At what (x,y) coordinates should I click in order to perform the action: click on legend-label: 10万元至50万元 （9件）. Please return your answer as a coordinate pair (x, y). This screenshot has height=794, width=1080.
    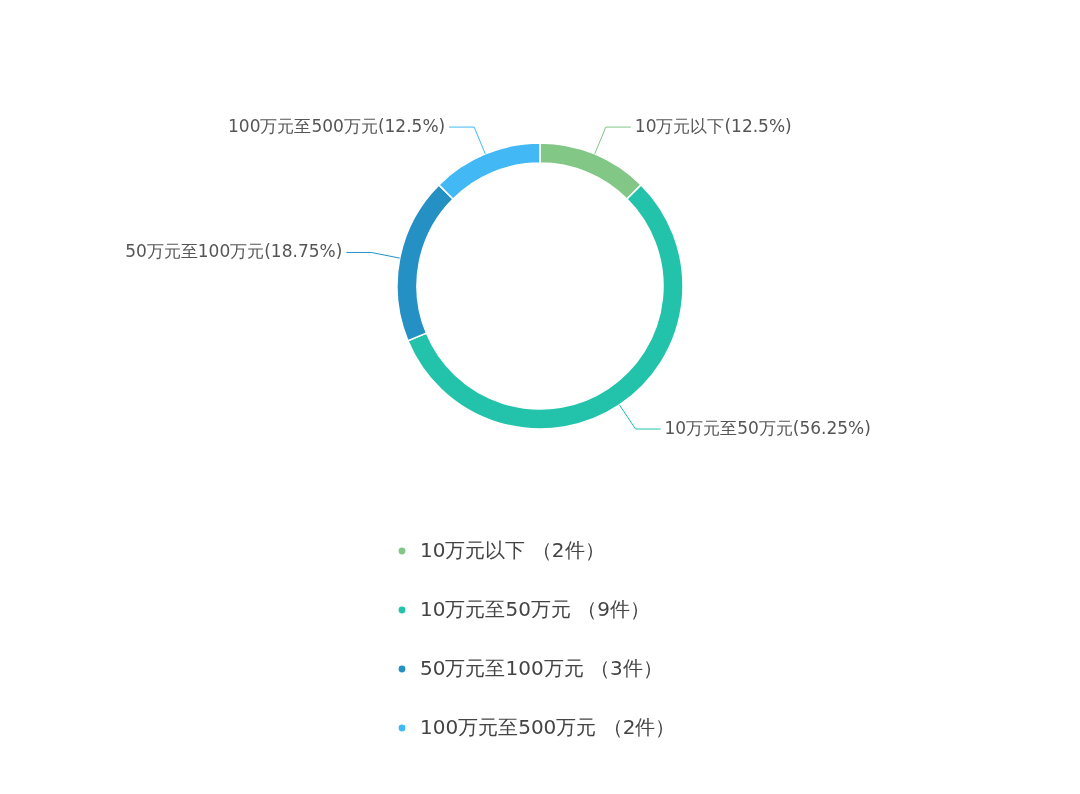
    Looking at the image, I should click on (535, 609).